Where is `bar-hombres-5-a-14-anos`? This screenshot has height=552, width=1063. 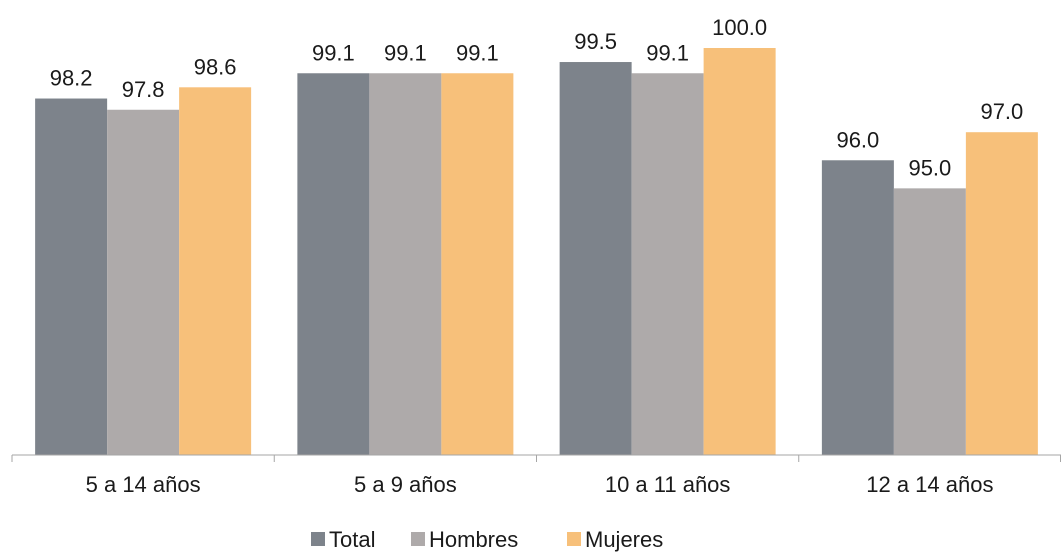 bar-hombres-5-a-14-anos is located at coordinates (143, 282).